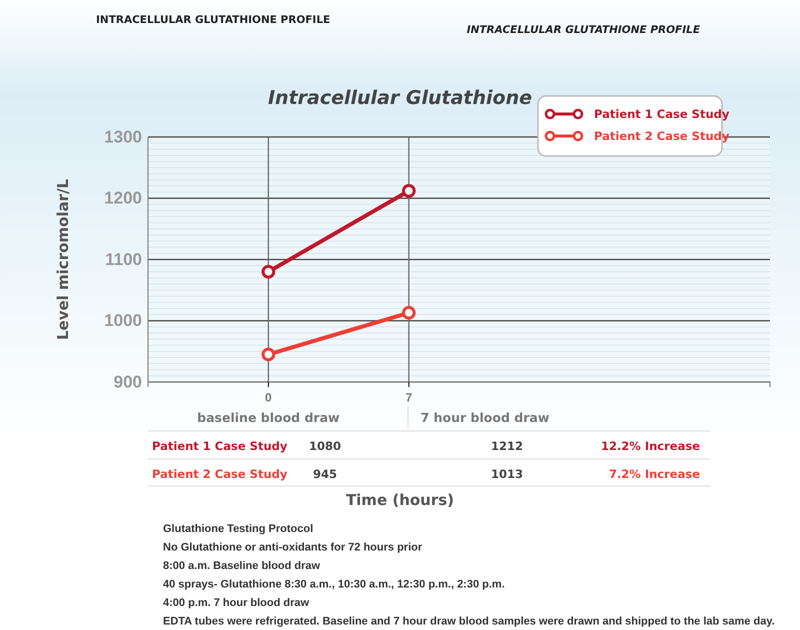  What do you see at coordinates (325, 446) in the screenshot?
I see `text: 1080` at bounding box center [325, 446].